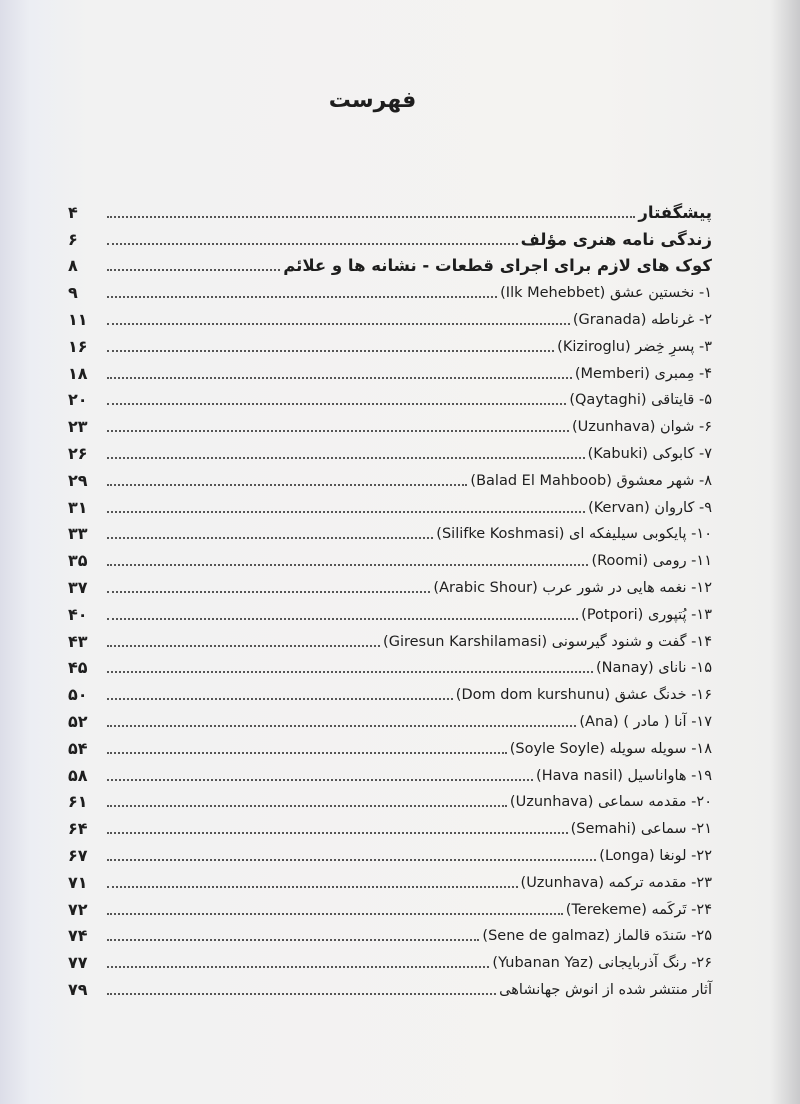 Image resolution: width=800 pixels, height=1104 pixels. What do you see at coordinates (78, 721) in the screenshot?
I see `toc-entry-page: ۵۲` at bounding box center [78, 721].